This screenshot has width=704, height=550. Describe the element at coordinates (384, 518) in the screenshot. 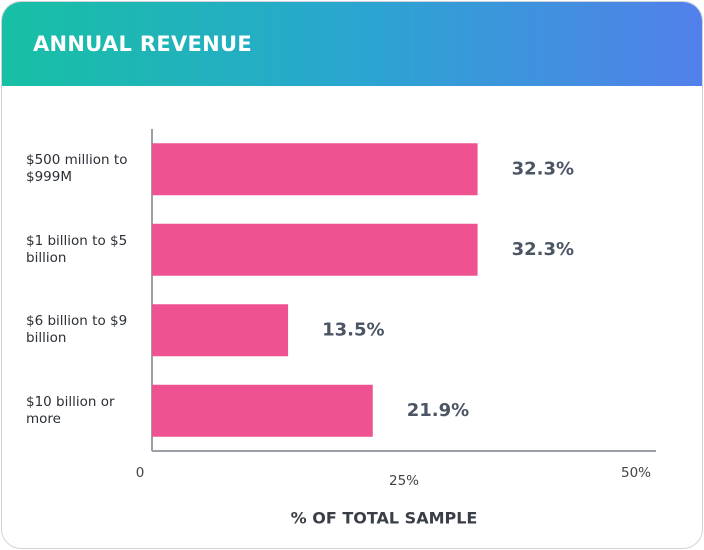

I see `x-axis-label: % OF TOTAL SAMPLE` at that location.